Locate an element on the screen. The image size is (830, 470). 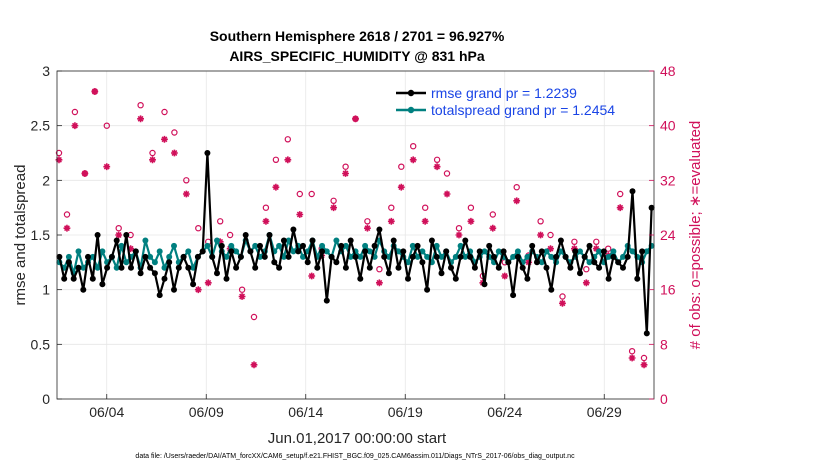
y-tick-label: 0 is located at coordinates (46, 399).